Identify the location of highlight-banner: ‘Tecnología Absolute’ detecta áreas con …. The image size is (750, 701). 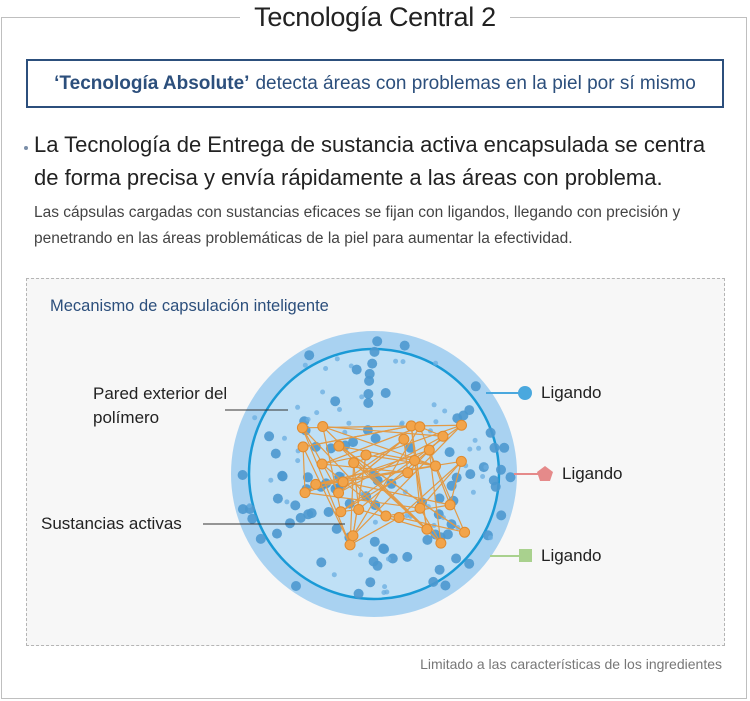
(375, 83).